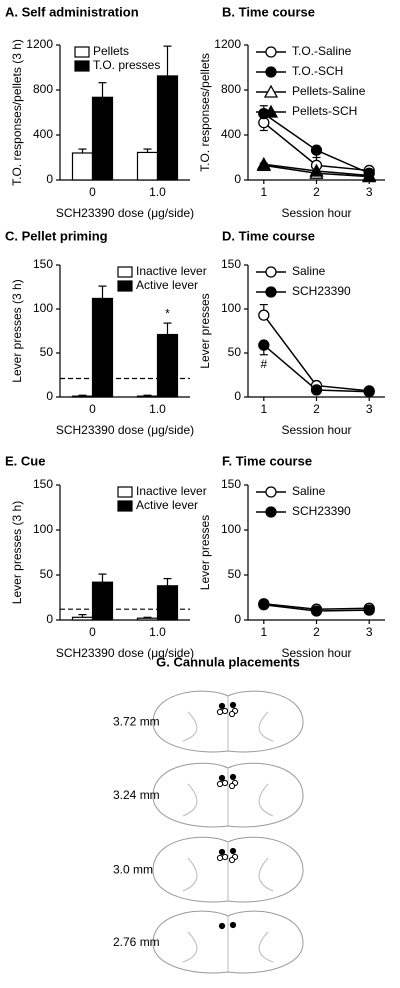 Image resolution: width=400 pixels, height=988 pixels. I want to click on level-label: 2.76 mm, so click(136, 942).